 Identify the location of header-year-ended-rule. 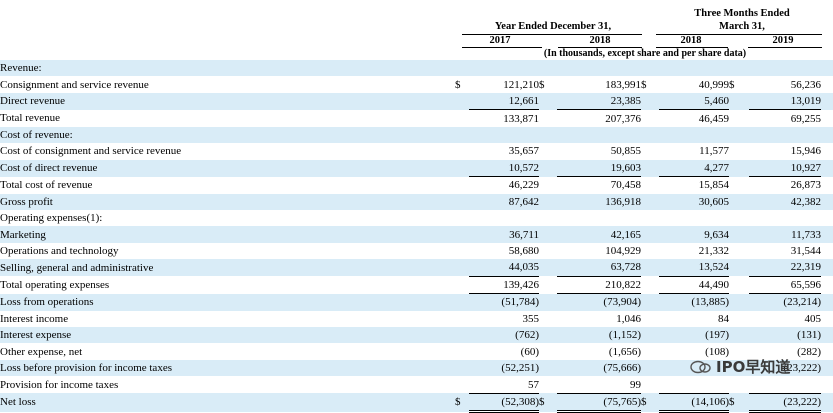
(552, 34).